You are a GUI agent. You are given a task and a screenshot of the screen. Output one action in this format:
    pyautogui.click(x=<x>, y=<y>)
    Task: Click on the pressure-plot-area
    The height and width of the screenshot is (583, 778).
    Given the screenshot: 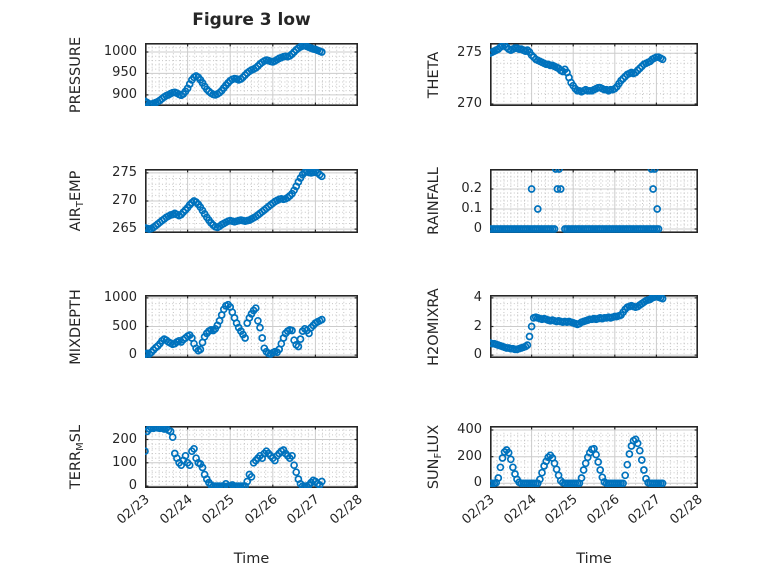 What is the action you would take?
    pyautogui.click(x=251, y=74)
    